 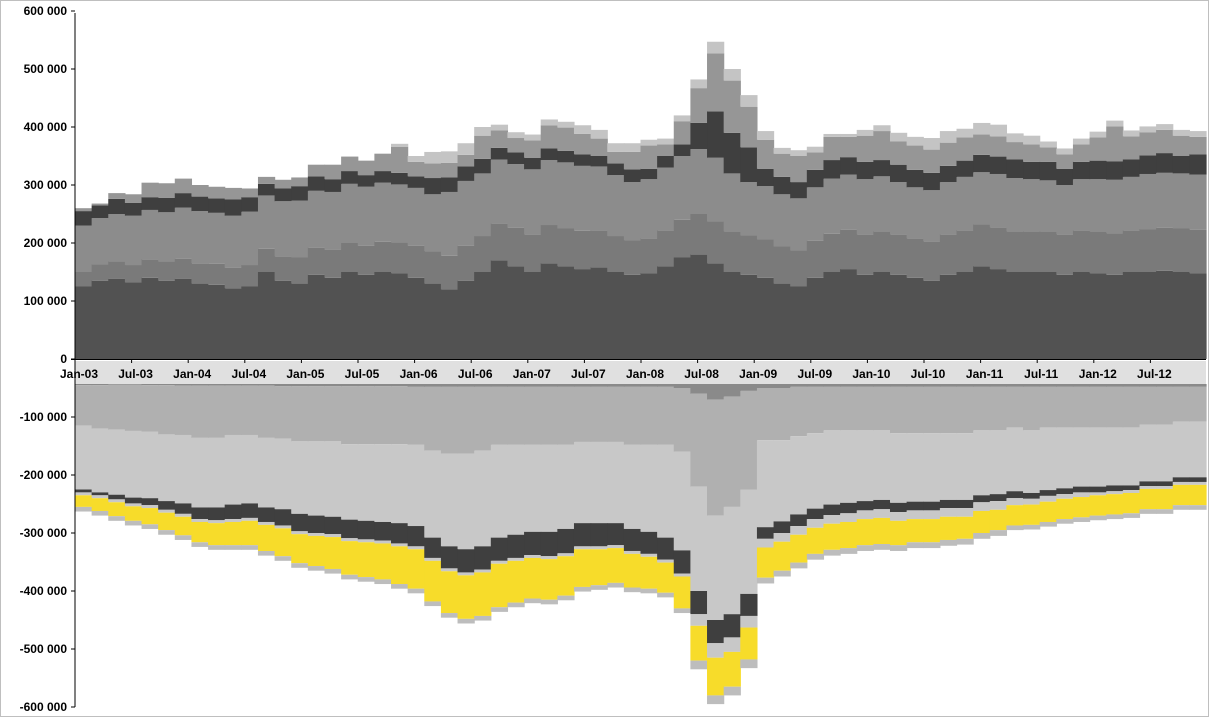 I want to click on y-tick-label: -200 000, so click(x=44, y=475).